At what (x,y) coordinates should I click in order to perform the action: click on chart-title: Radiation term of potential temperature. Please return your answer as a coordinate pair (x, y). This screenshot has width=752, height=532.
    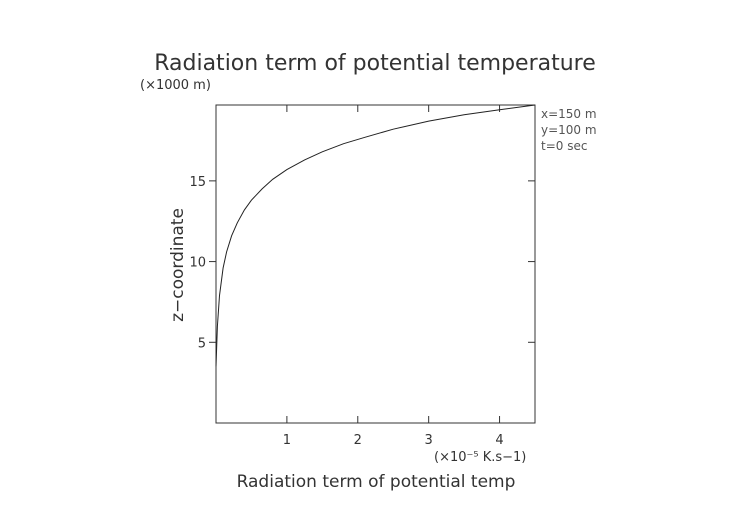
    Looking at the image, I should click on (375, 63).